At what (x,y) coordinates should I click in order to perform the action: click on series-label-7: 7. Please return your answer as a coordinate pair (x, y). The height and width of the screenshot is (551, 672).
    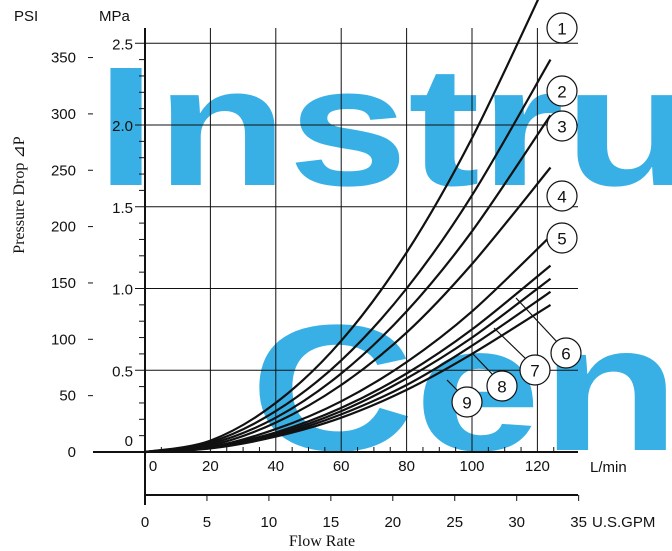
    Looking at the image, I should click on (534, 371).